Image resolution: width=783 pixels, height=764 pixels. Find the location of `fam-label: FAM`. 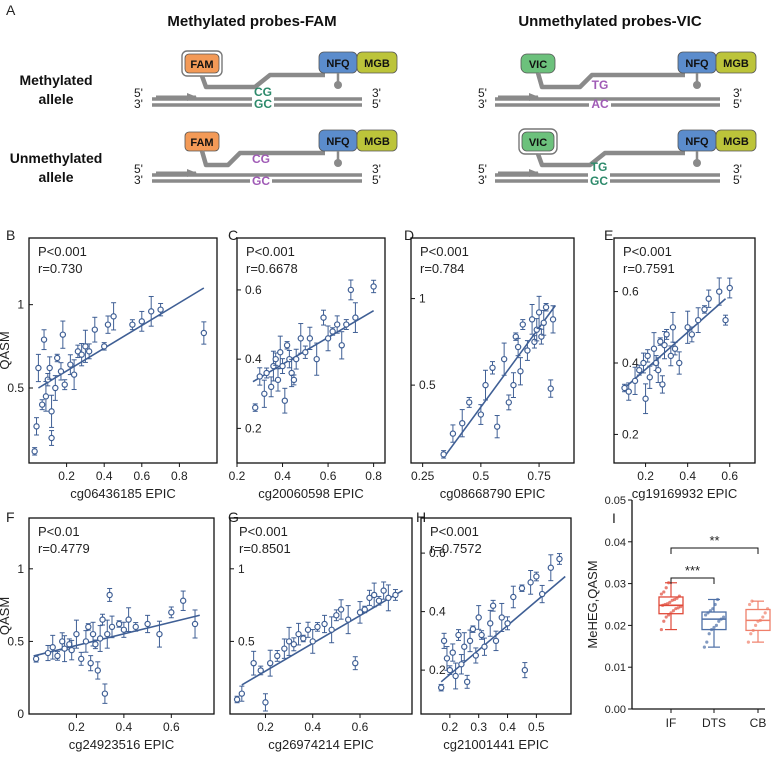

fam-label: FAM is located at coordinates (201, 143).